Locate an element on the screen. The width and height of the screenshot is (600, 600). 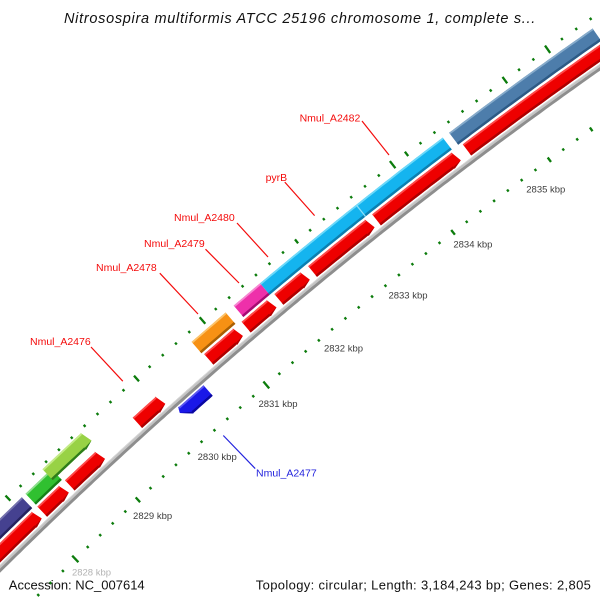
svg-text: 2830 kbp is located at coordinates (217, 457).